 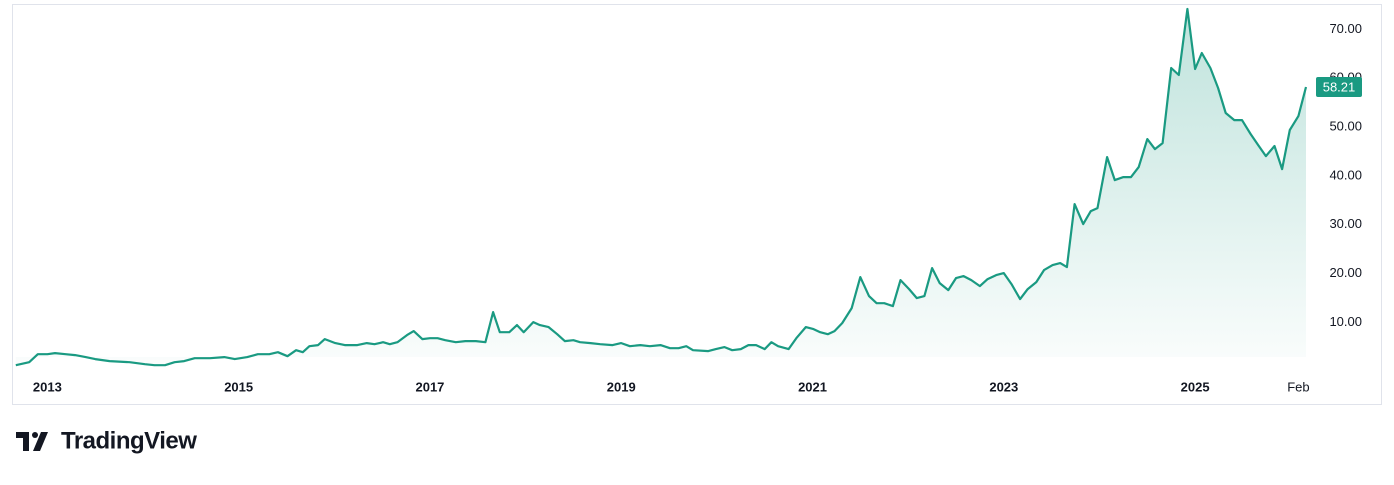 I want to click on x-tick-label: 2021, so click(x=812, y=386).